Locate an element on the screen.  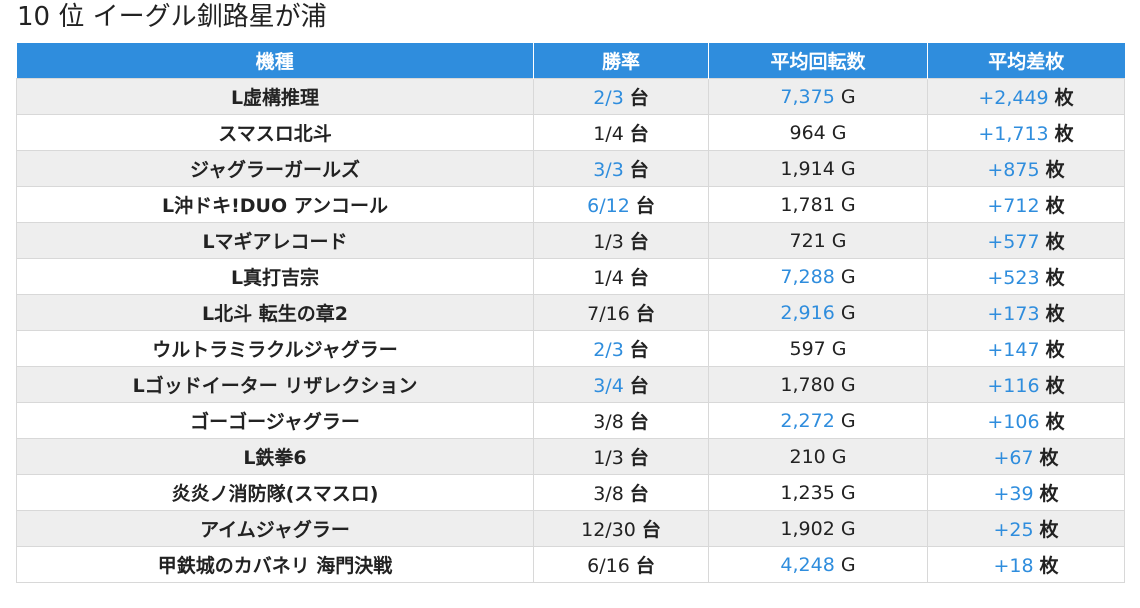
average-diff-value: +147 is located at coordinates (1013, 350).